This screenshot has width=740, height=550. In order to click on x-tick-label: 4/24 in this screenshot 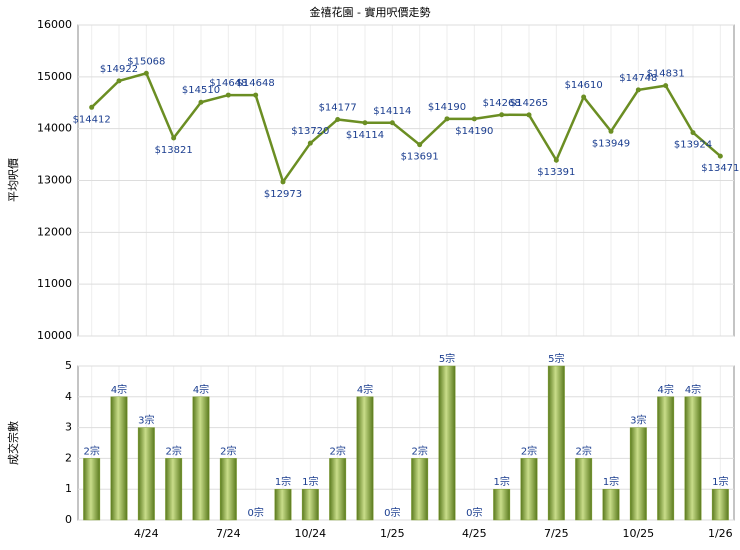, I will do `click(146, 533)`.